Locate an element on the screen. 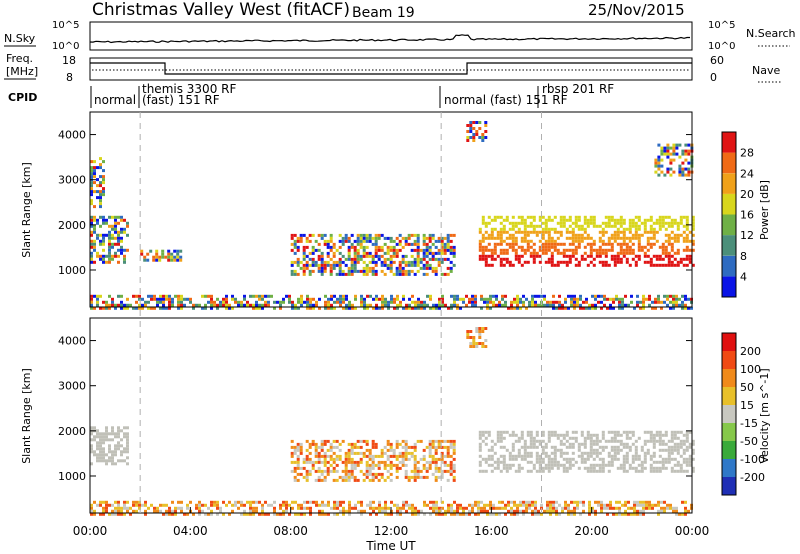  colorbar-tick-label: 200 is located at coordinates (750, 351).